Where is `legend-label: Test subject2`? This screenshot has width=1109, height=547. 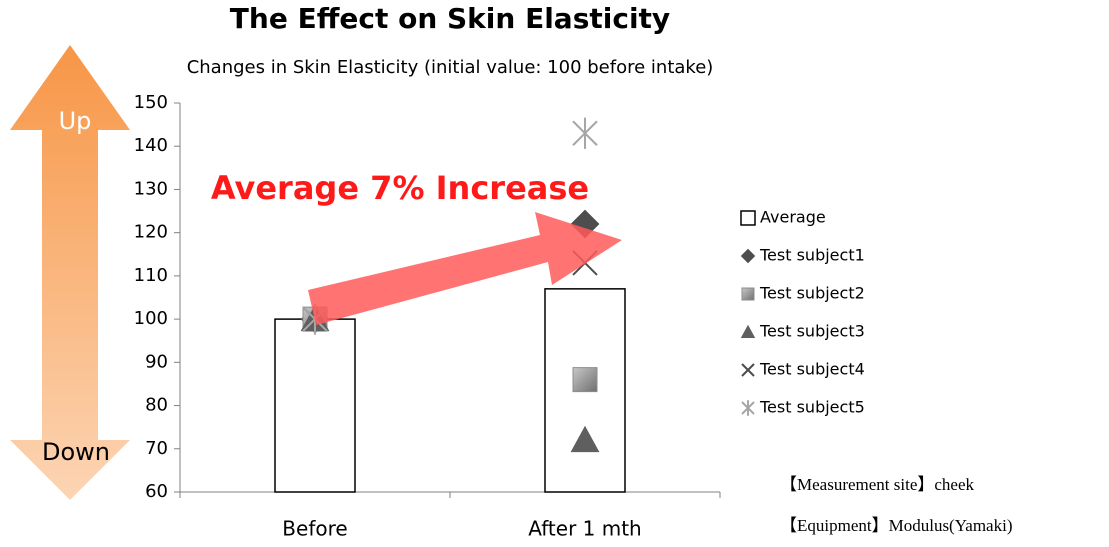 legend-label: Test subject2 is located at coordinates (812, 293).